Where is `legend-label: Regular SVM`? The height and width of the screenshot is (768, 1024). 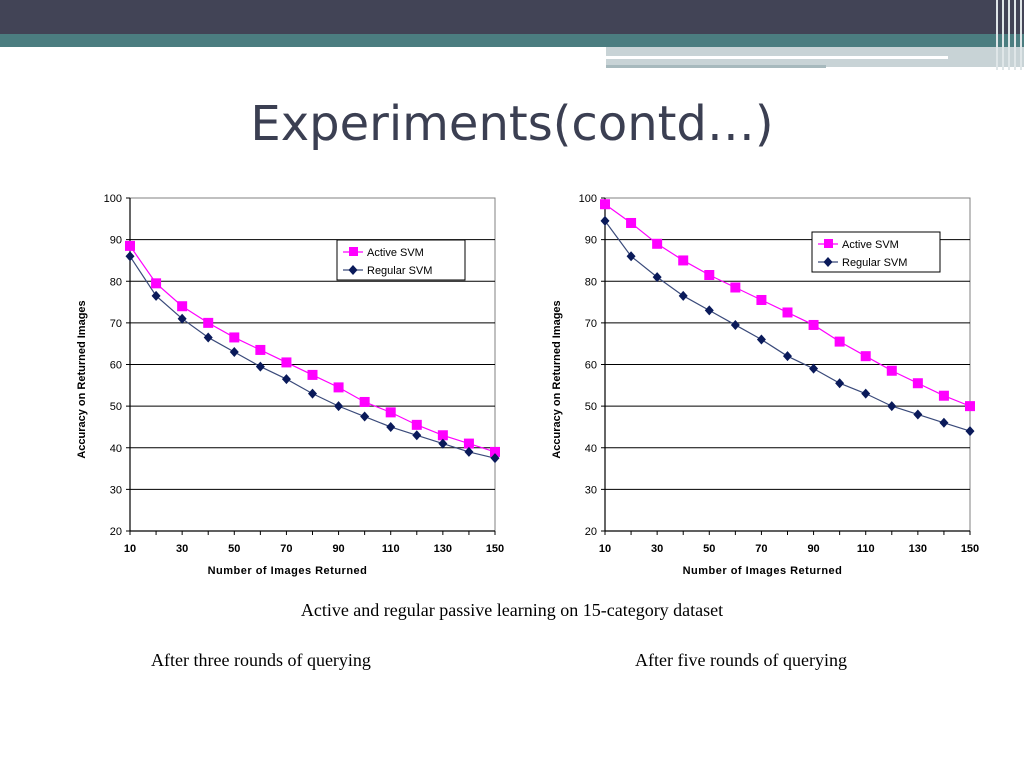
legend-label: Regular SVM is located at coordinates (399, 271).